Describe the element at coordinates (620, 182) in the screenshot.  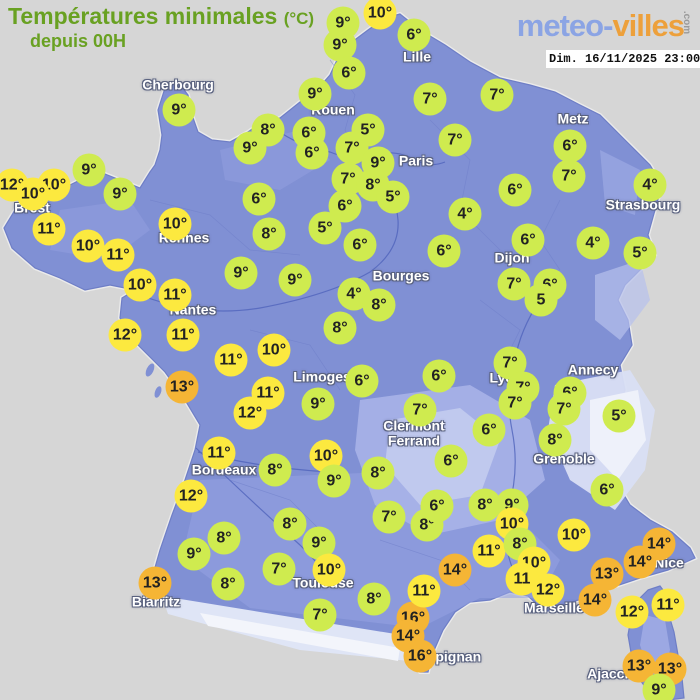
I see `terrain-vosges` at that location.